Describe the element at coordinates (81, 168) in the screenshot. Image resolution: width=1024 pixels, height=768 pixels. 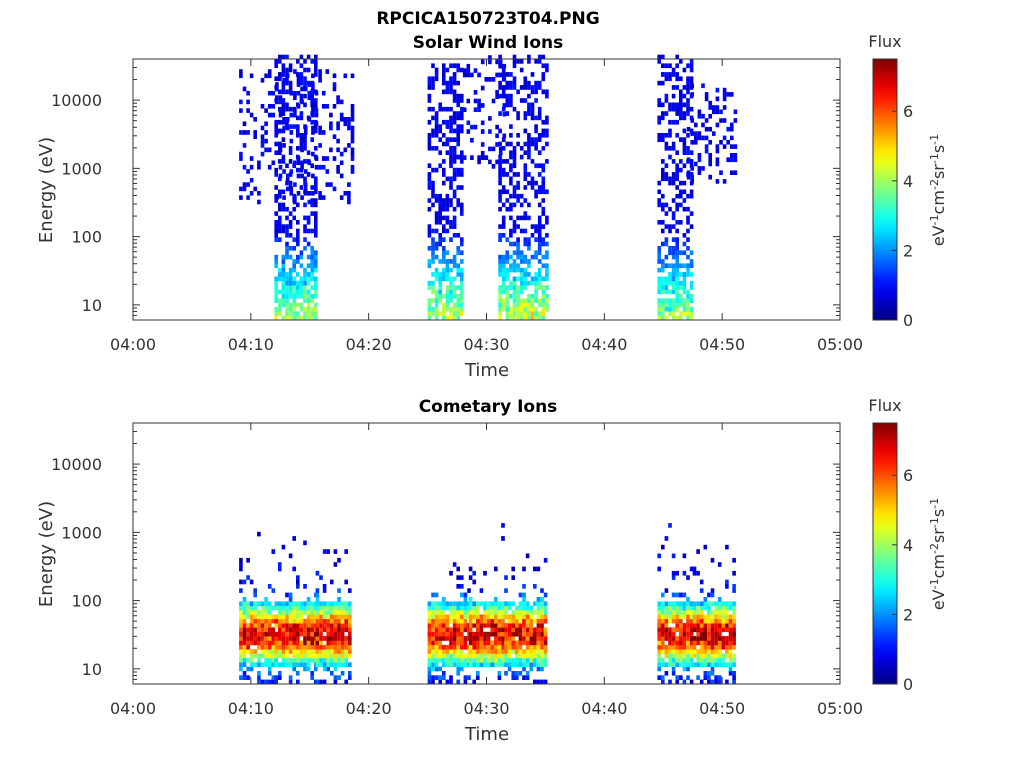
I see `y-tick-label: 1000` at that location.